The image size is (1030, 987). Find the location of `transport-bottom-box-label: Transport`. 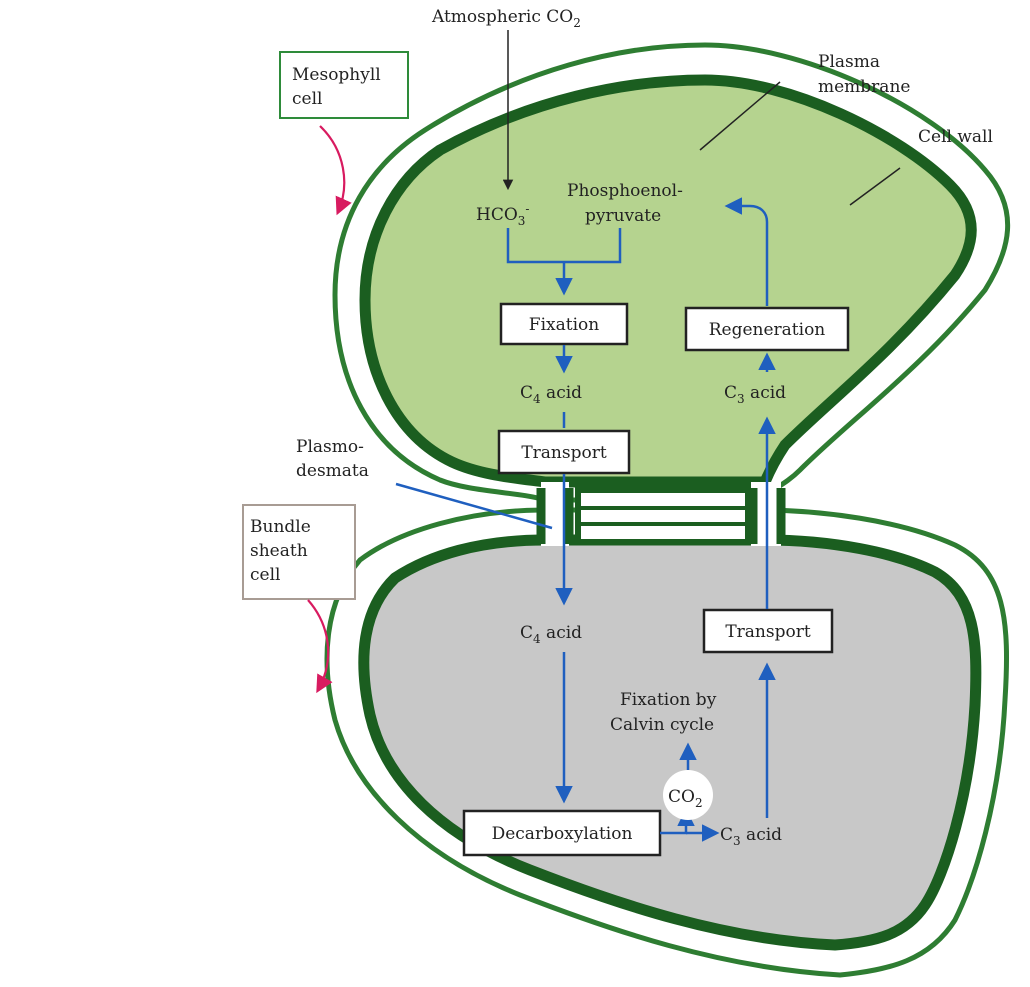

transport-bottom-box-label: Transport is located at coordinates (768, 632).